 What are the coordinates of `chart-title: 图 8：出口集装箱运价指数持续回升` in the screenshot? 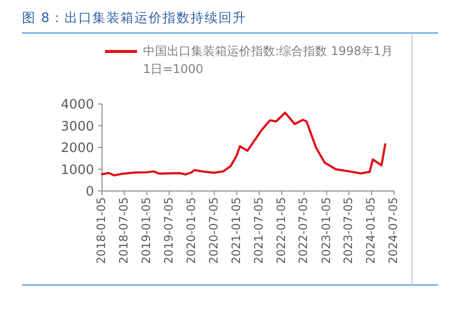 It's located at (134, 18).